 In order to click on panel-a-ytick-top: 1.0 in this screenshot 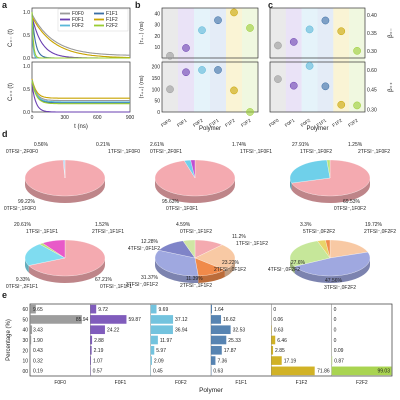, I will do `click(26, 13)`.